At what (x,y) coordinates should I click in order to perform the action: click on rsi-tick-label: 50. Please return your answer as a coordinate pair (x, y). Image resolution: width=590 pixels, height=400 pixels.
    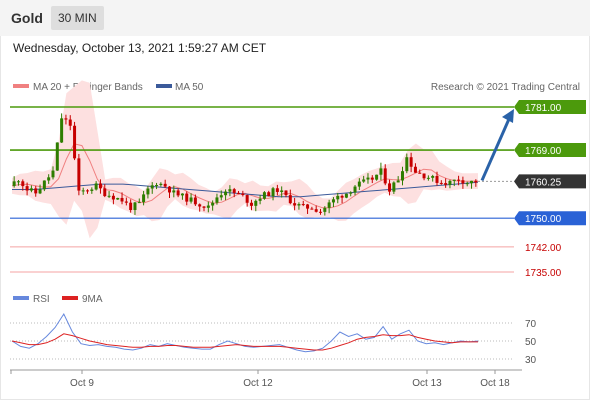
    Looking at the image, I should click on (531, 342).